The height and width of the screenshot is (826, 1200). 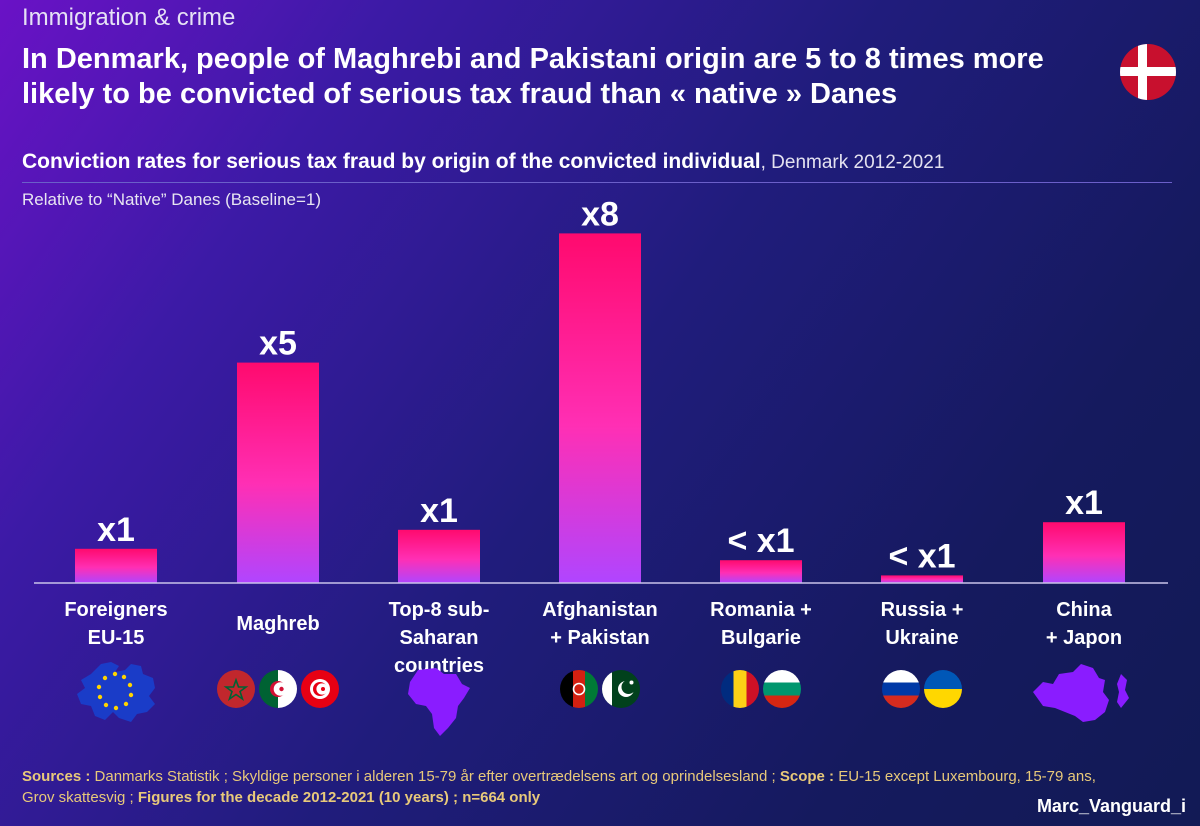 What do you see at coordinates (1084, 624) in the screenshot?
I see `x-tick-label: China + Japon` at bounding box center [1084, 624].